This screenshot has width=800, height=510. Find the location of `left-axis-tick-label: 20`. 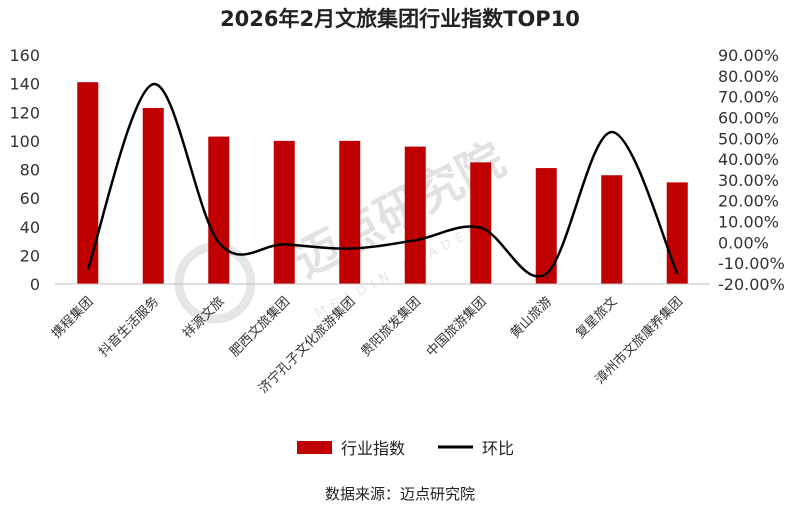

left-axis-tick-label: 20 is located at coordinates (30, 255).